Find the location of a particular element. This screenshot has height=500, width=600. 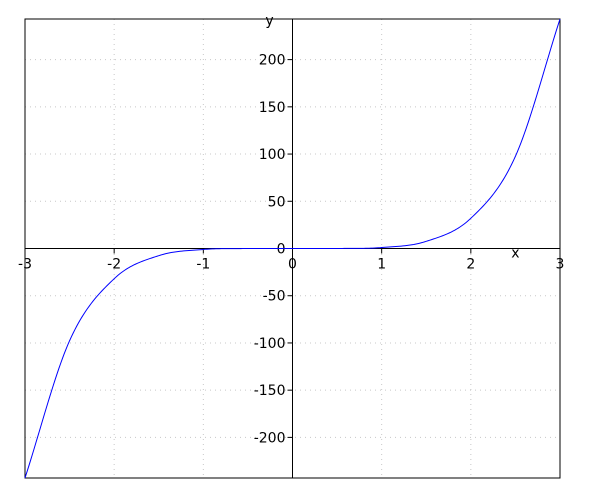

y-tick-label: 50 is located at coordinates (277, 202).